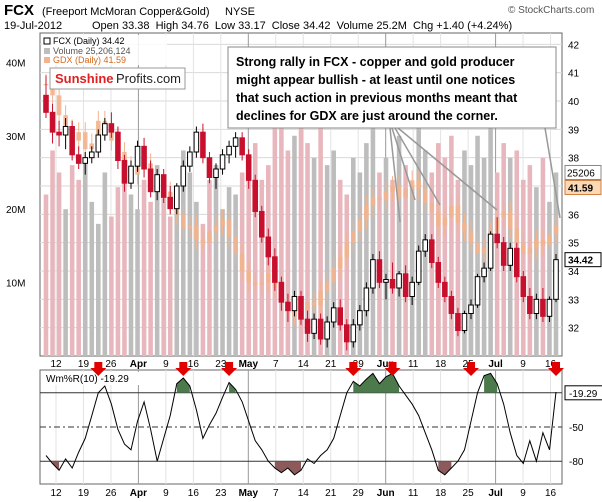  What do you see at coordinates (304, 493) in the screenshot?
I see `x-tick-label-osc: 14` at bounding box center [304, 493].